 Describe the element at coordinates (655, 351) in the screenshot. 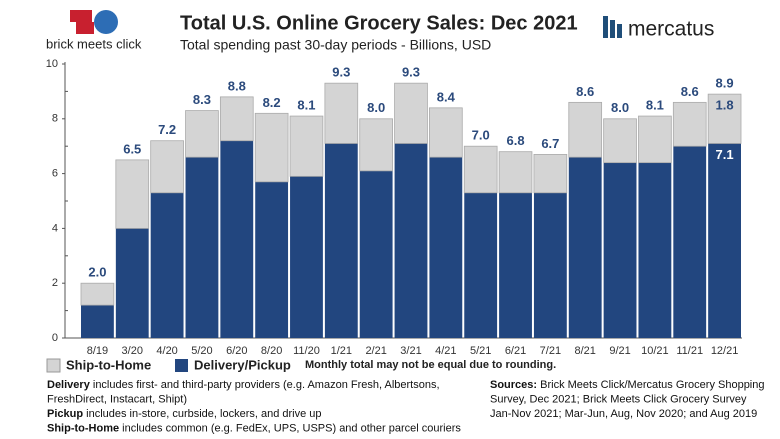

I see `x-tick-label: 10/21` at that location.